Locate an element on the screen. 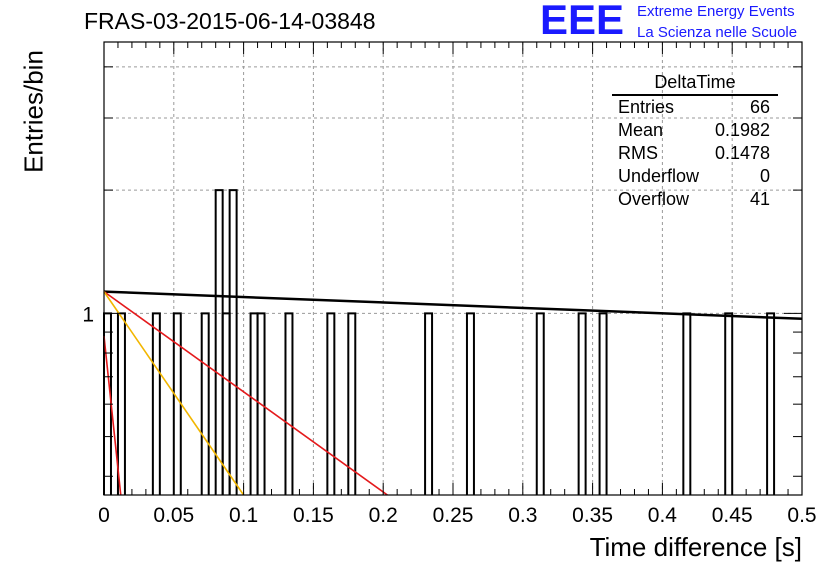  stat-row-entries: Entries 66 is located at coordinates (695, 107).